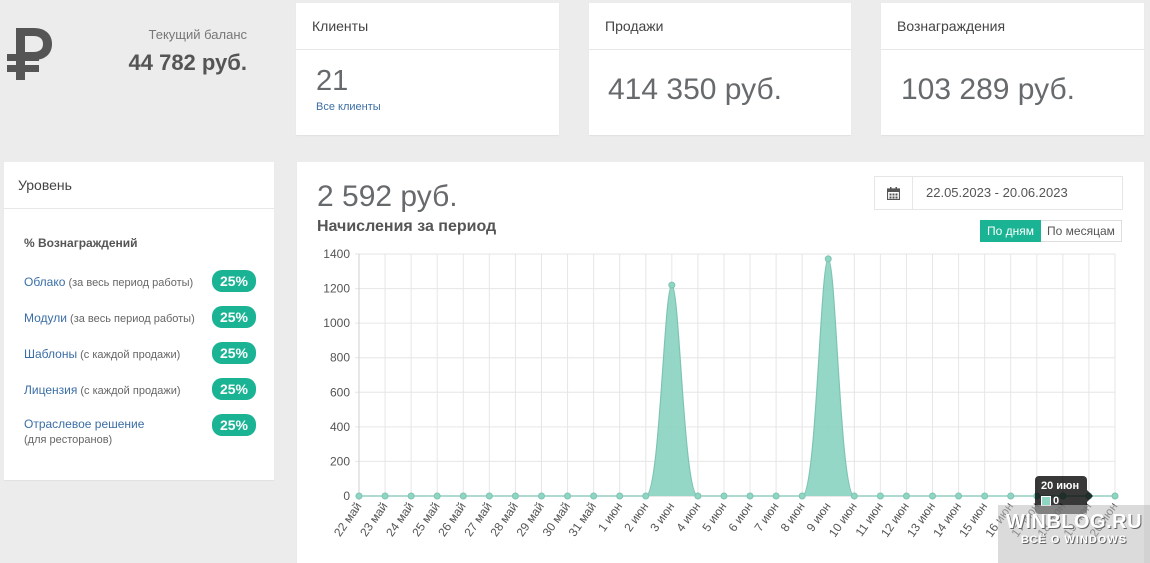 This screenshot has width=1150, height=563. I want to click on sales-card: Продажи 414 350 руб., so click(720, 69).